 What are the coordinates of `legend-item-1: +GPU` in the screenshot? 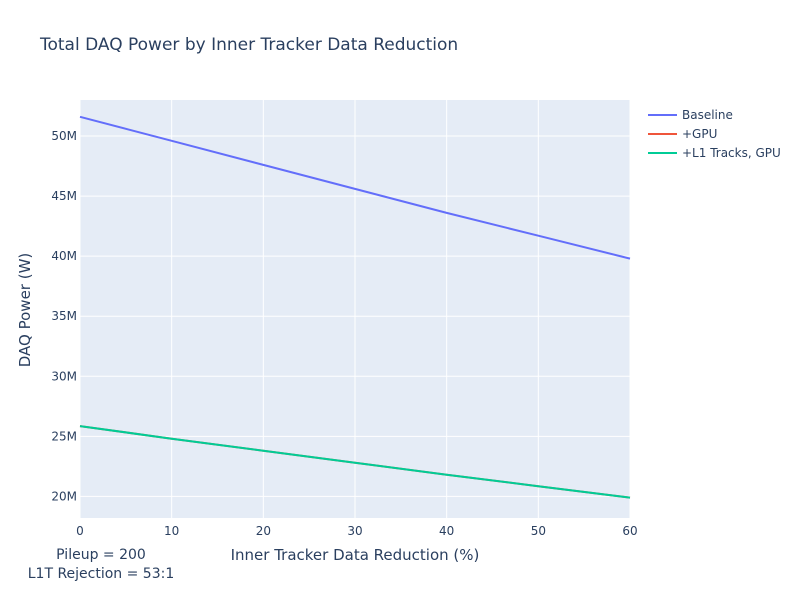 It's located at (682, 134).